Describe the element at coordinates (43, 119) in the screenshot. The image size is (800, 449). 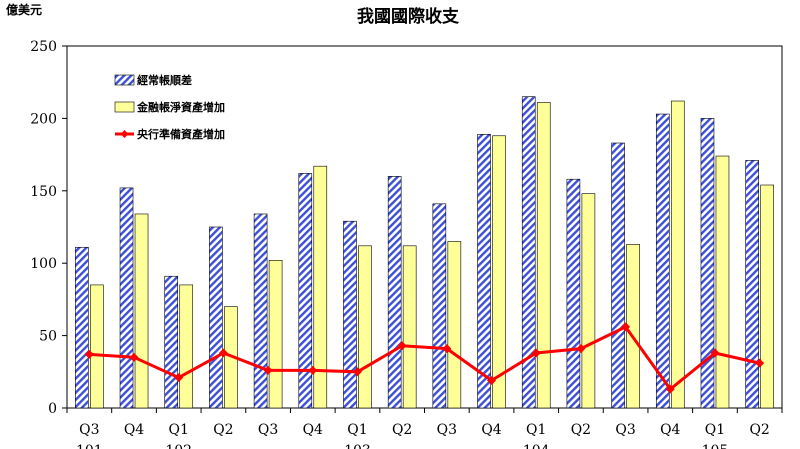
I see `y-tick-label: 200` at that location.